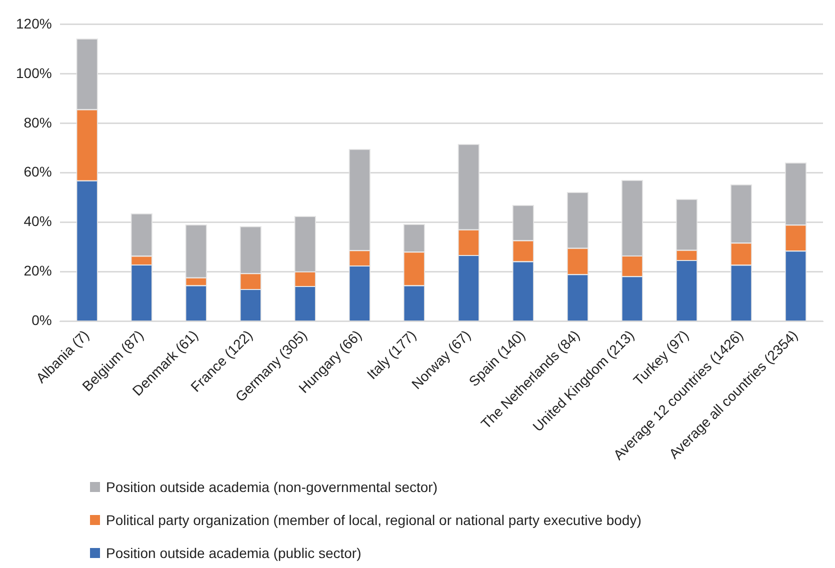  What do you see at coordinates (38, 122) in the screenshot?
I see `y-tick-label: 80%` at bounding box center [38, 122].